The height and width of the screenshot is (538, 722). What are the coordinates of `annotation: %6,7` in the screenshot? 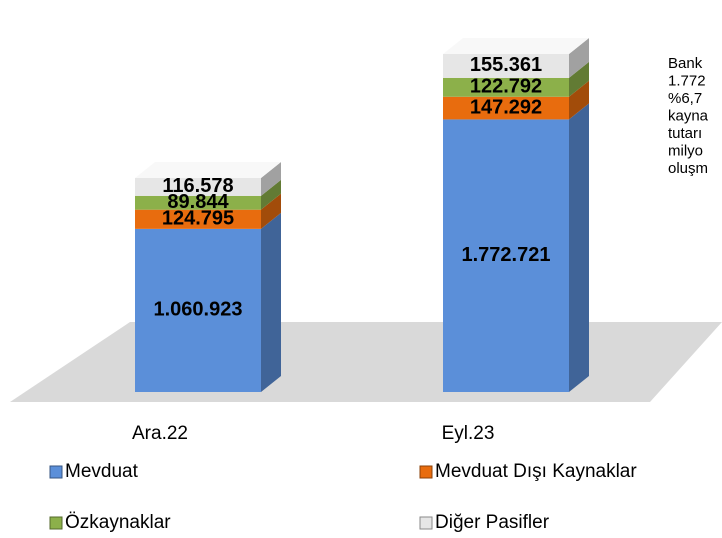 It's located at (685, 98).